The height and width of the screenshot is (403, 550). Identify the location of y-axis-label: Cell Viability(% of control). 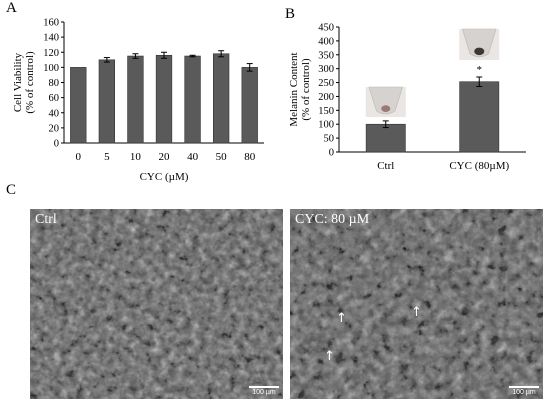
(24, 82).